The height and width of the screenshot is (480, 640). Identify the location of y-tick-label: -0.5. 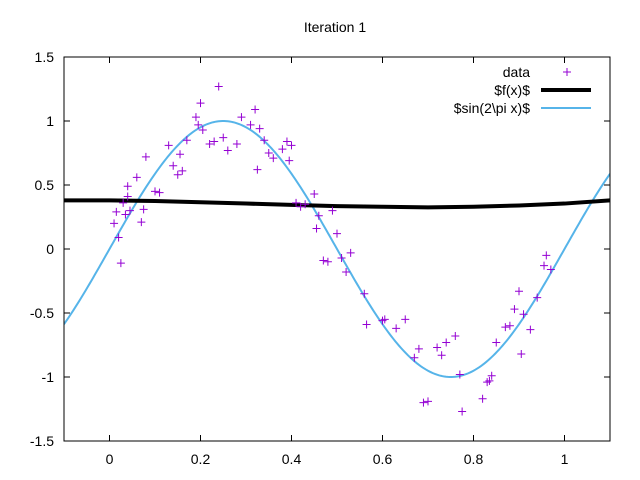
(42, 313).